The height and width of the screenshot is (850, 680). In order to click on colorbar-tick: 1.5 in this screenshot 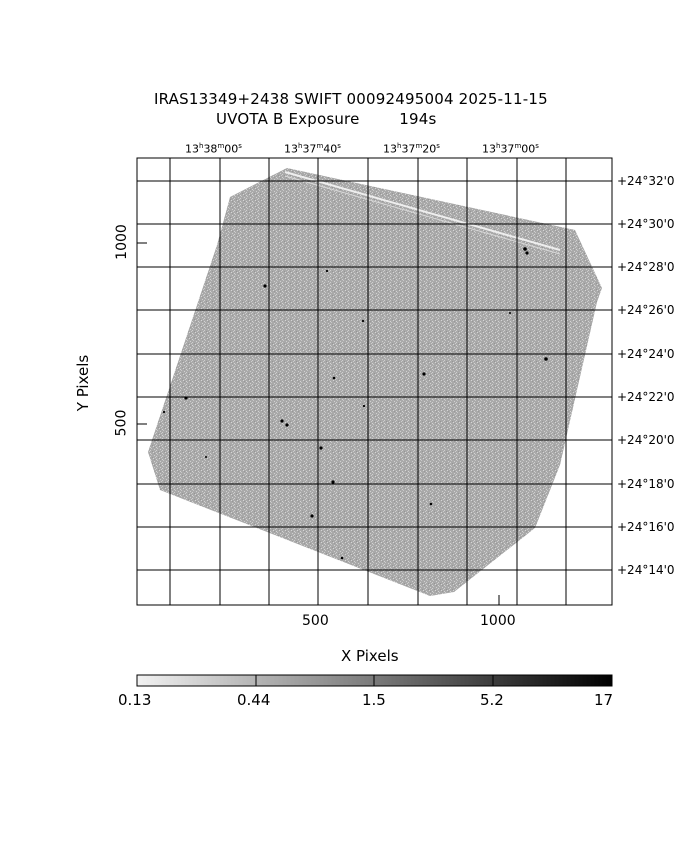, I will do `click(374, 700)`.